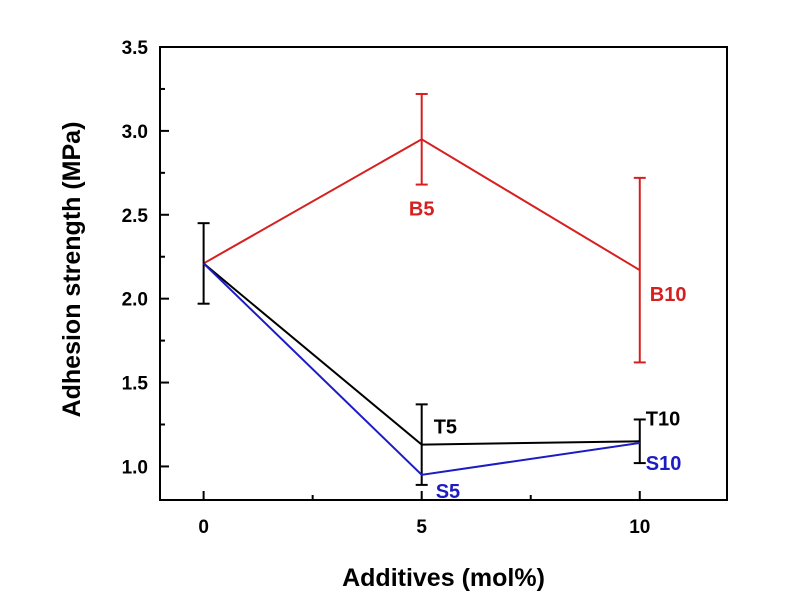 The width and height of the screenshot is (794, 612). Describe the element at coordinates (135, 132) in the screenshot. I see `y-tick-label: 3.0` at that location.